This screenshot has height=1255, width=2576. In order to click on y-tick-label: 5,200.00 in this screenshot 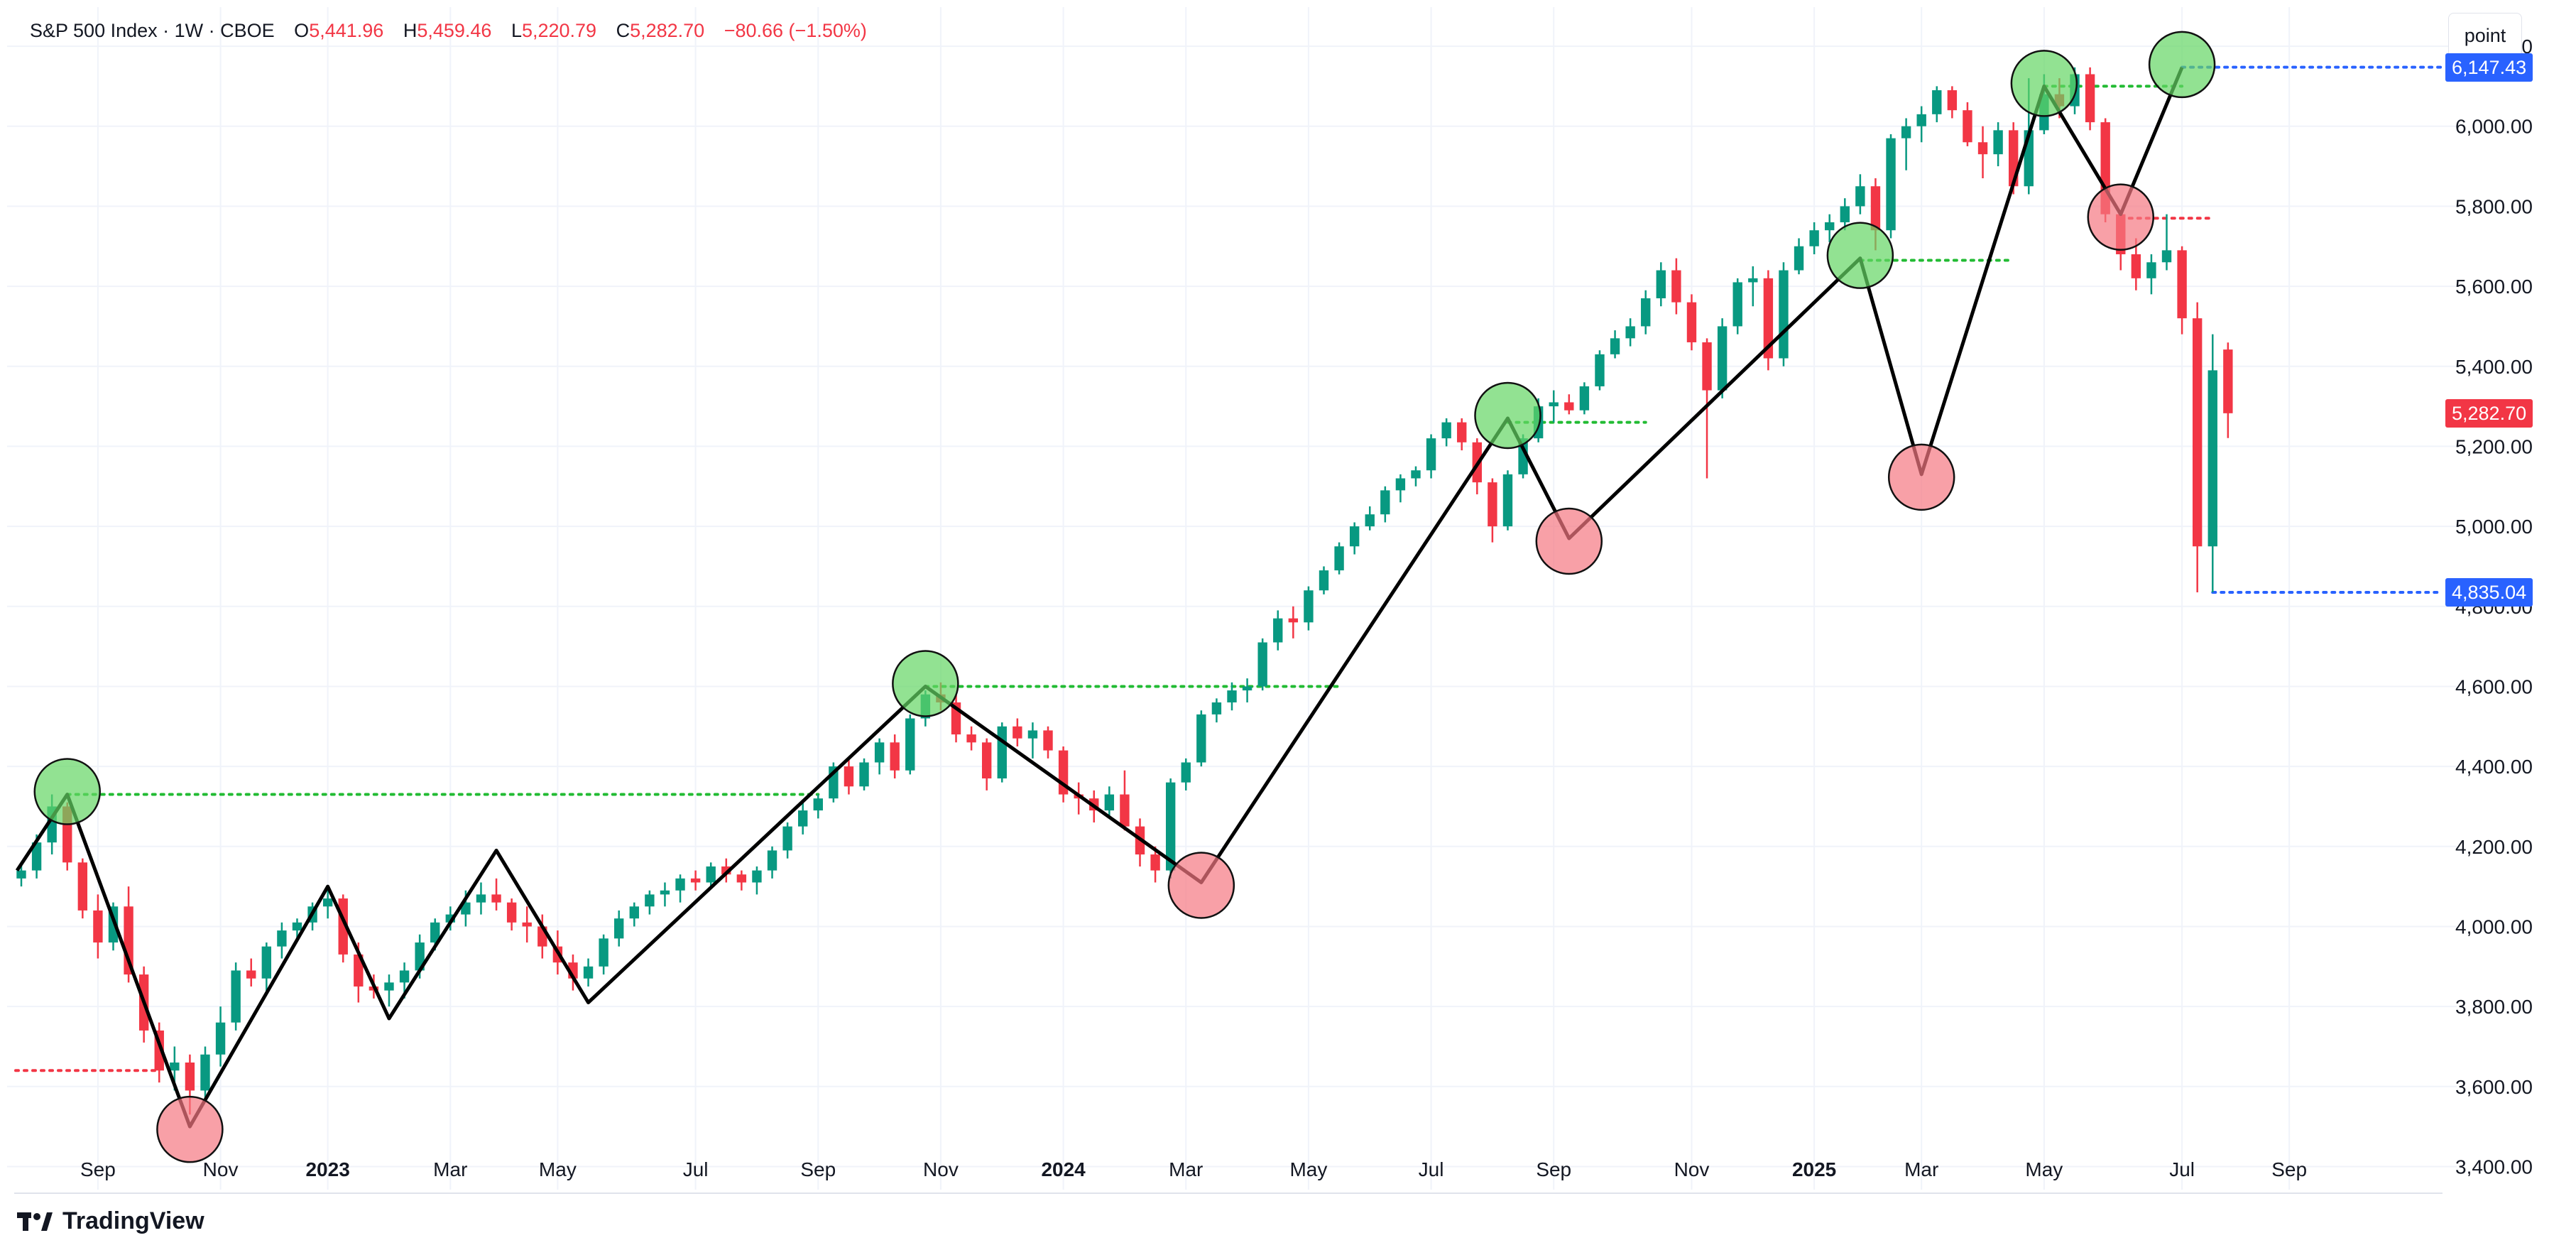, I will do `click(2494, 446)`.